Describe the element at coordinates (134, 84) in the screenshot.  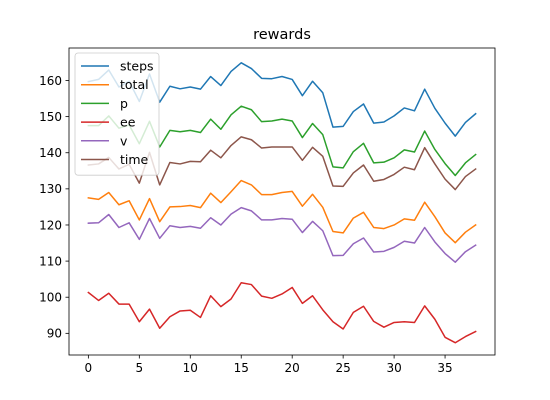
I see `legend-label-total: total` at that location.